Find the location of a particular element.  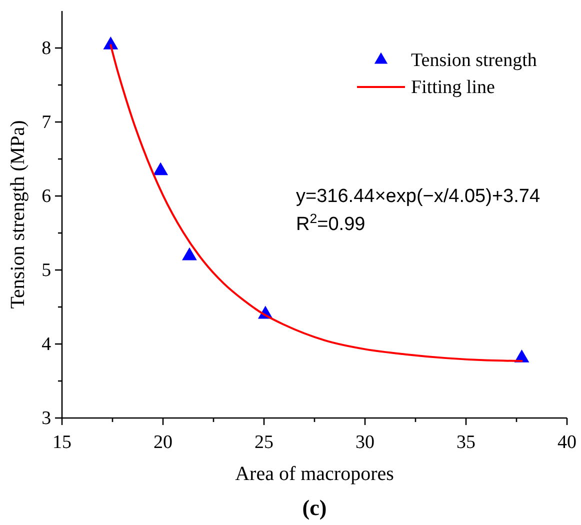

x-tick-label: 35 is located at coordinates (466, 442).